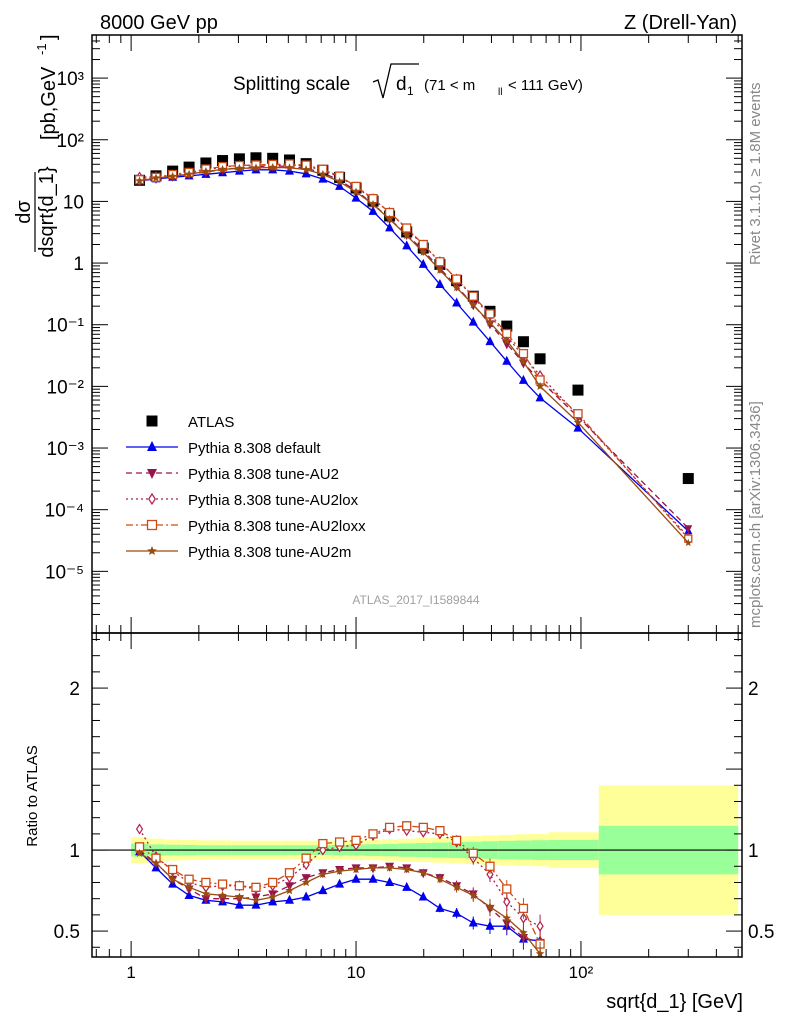  Describe the element at coordinates (47, 212) in the screenshot. I see `y-title-denominator: dsqrt{d_1}` at that location.